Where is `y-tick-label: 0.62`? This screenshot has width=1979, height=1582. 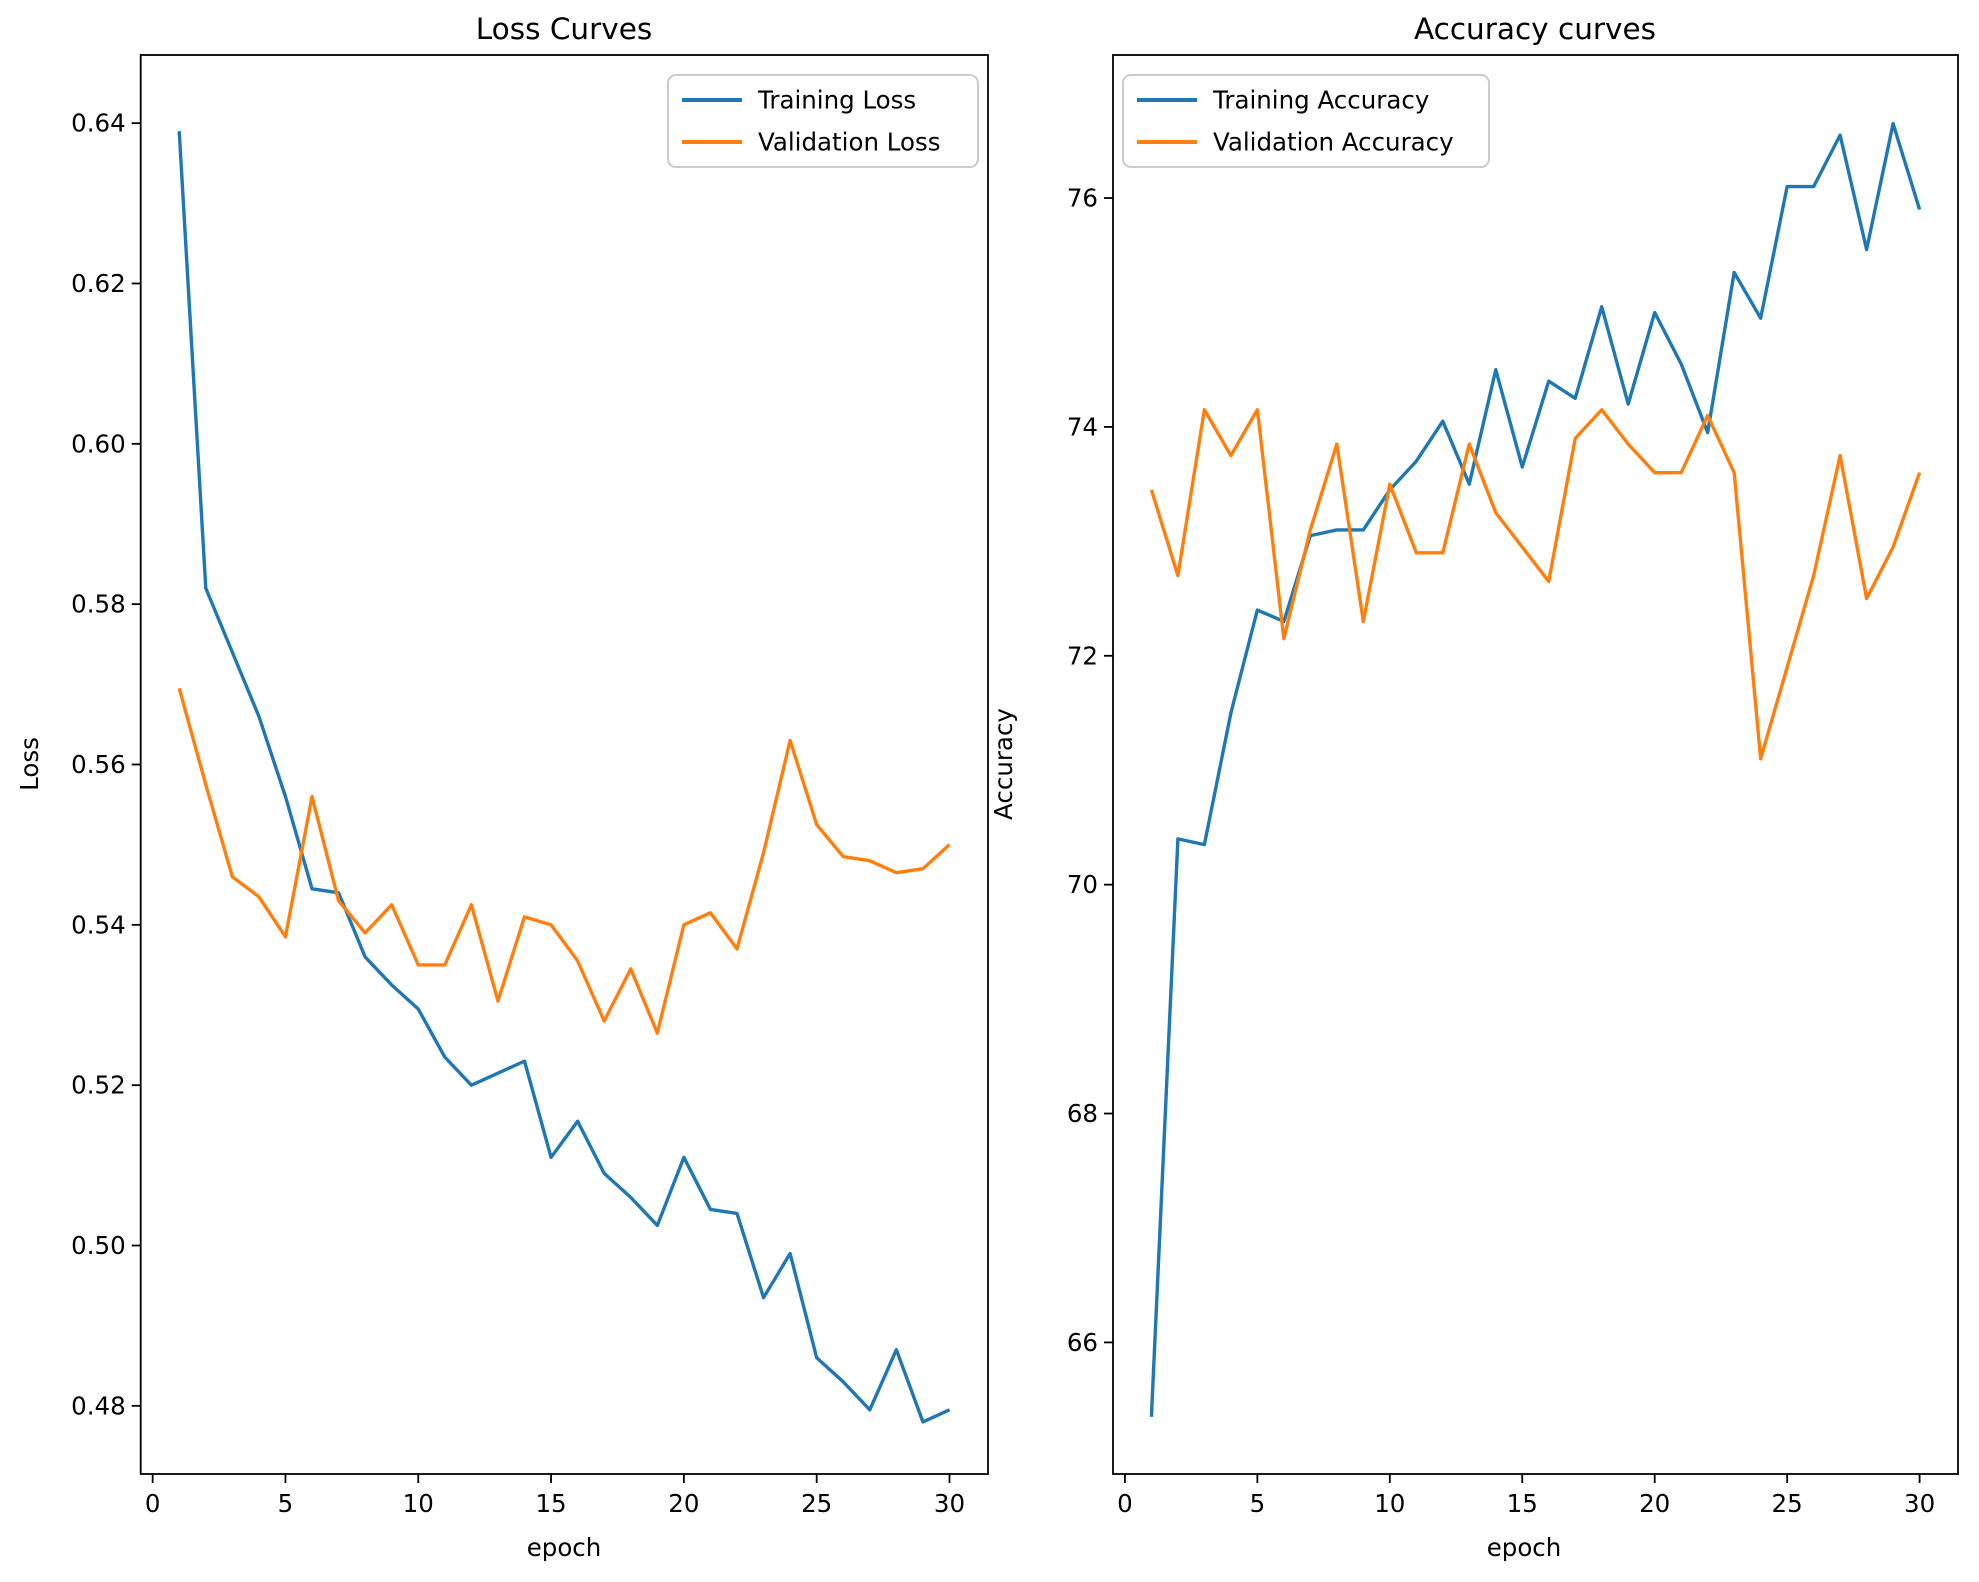
y-tick-label: 0.62 is located at coordinates (98, 283).